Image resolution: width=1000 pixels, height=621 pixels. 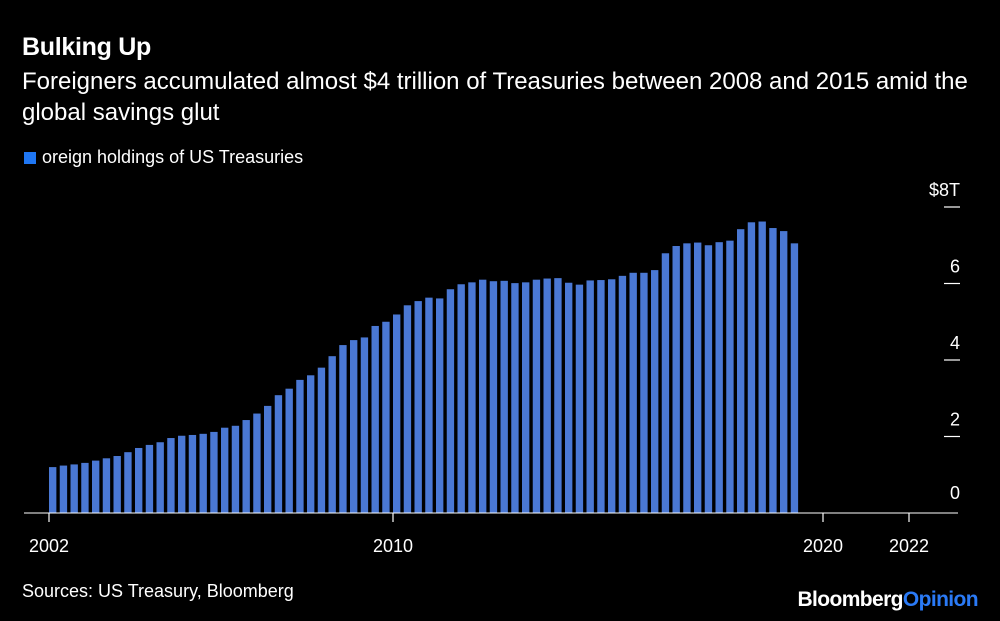 What do you see at coordinates (955, 343) in the screenshot?
I see `y-tick-label: 4` at bounding box center [955, 343].